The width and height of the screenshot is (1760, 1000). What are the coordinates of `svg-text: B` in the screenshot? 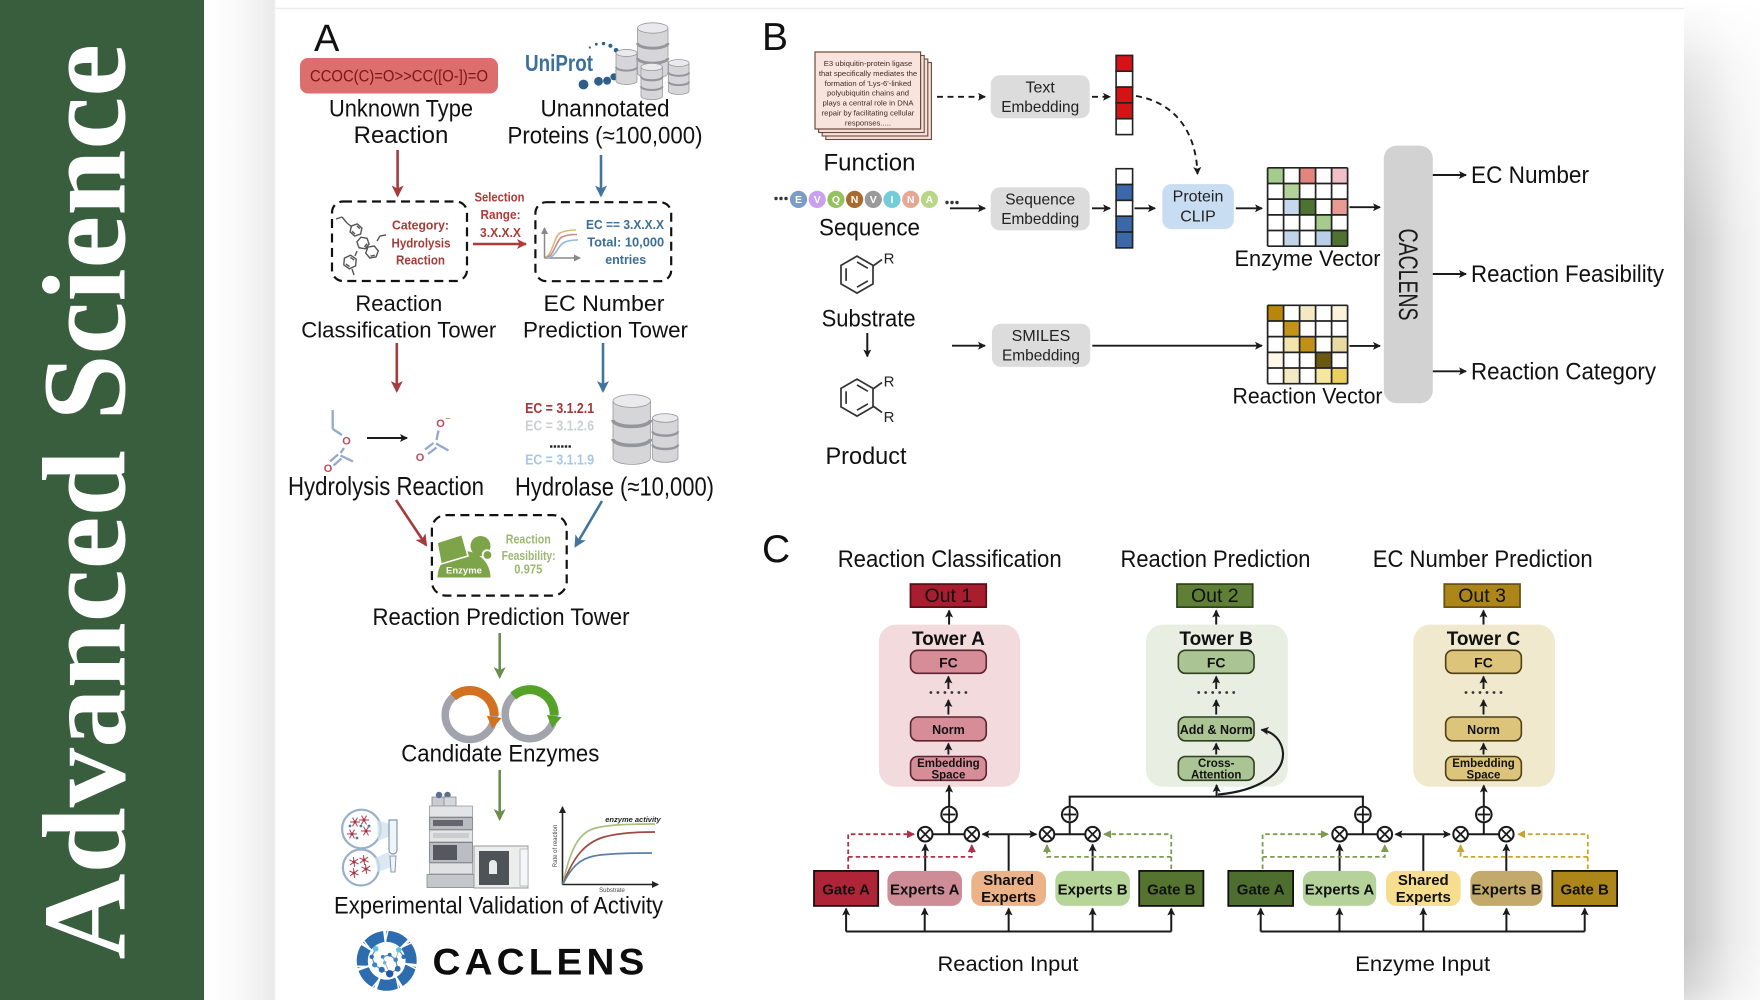 It's located at (775, 37).